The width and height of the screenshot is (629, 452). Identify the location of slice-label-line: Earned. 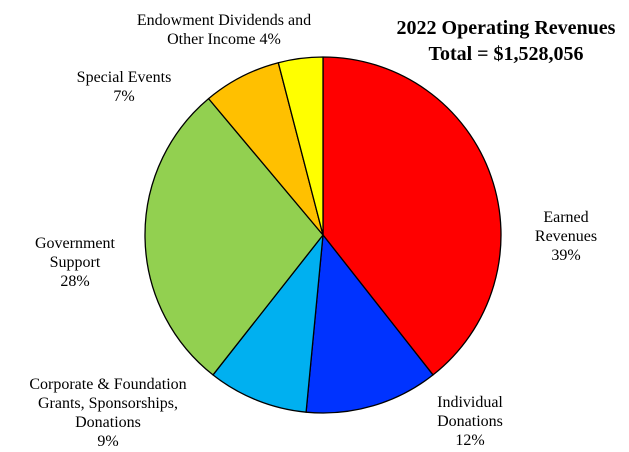
(565, 217).